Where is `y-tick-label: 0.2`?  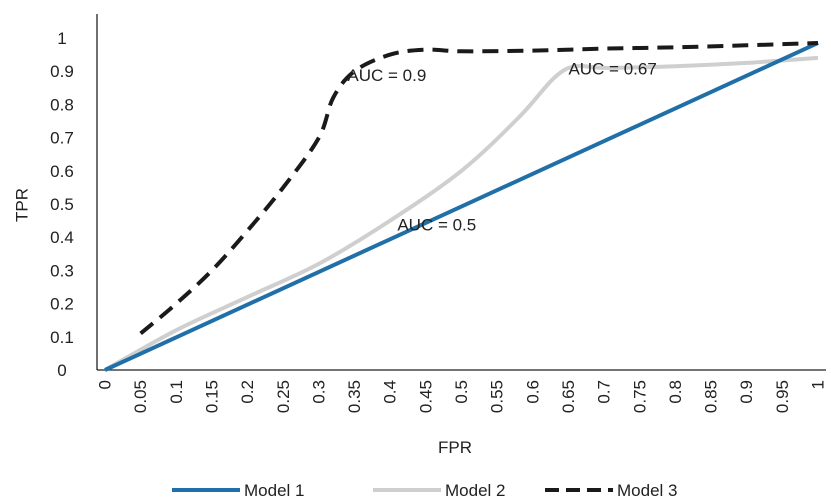 y-tick-label: 0.2 is located at coordinates (62, 304).